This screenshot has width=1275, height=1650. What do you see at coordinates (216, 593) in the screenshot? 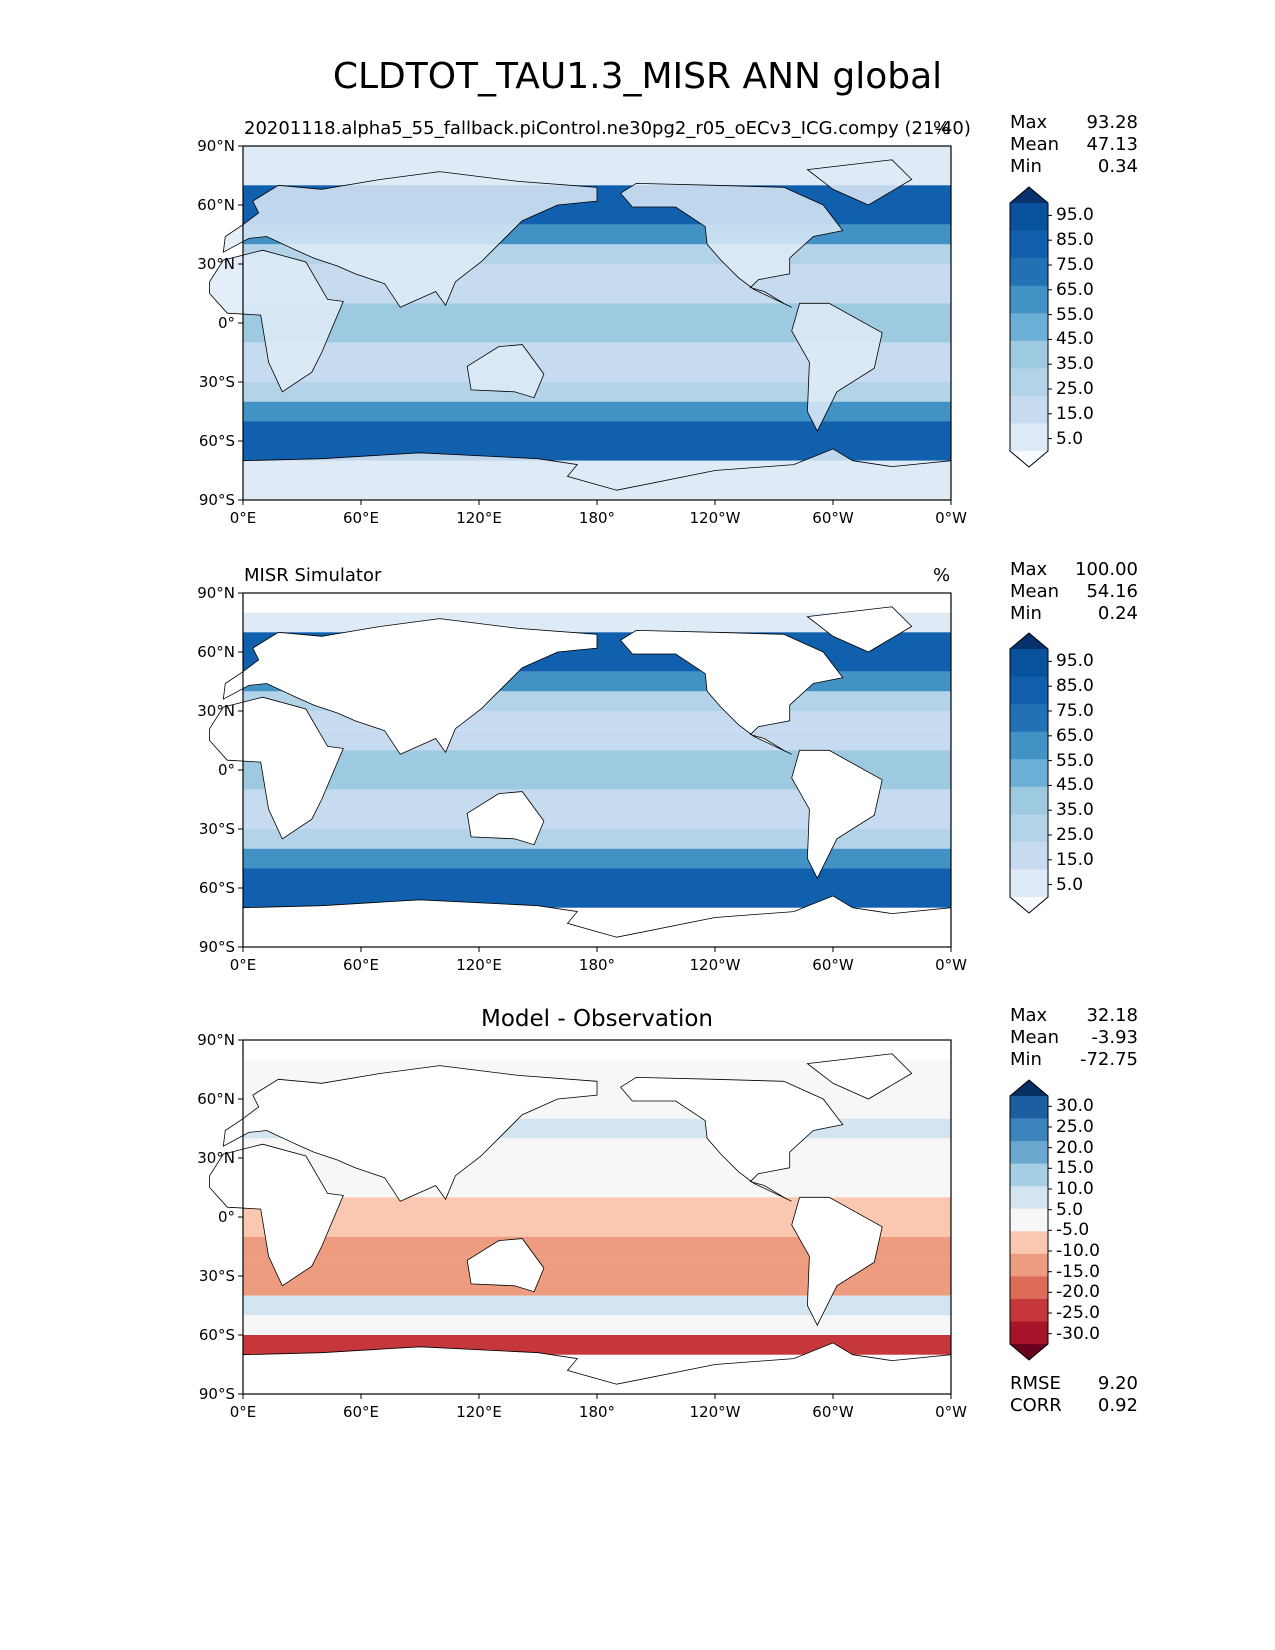
I see `lat-tick-label: 90°N` at bounding box center [216, 593].